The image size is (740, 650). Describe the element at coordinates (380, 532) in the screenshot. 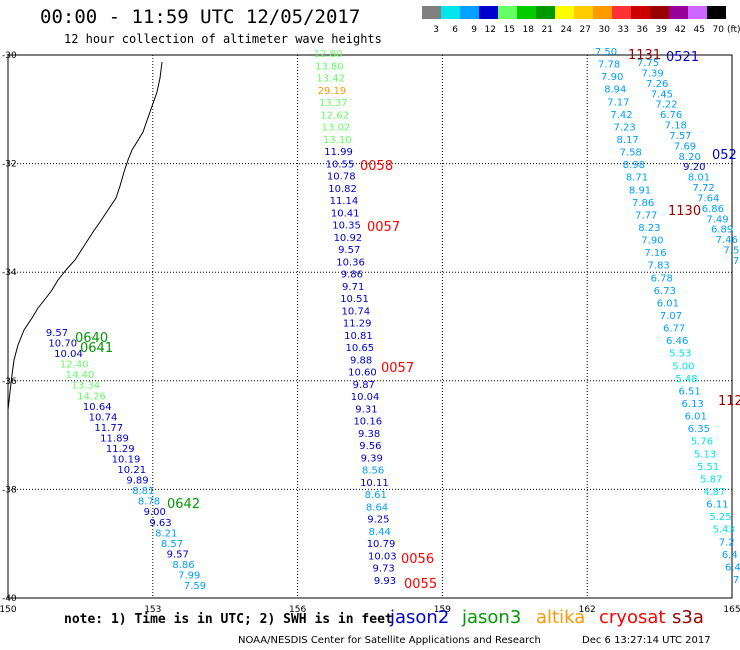

I see `wave-height-label: 8.44` at that location.